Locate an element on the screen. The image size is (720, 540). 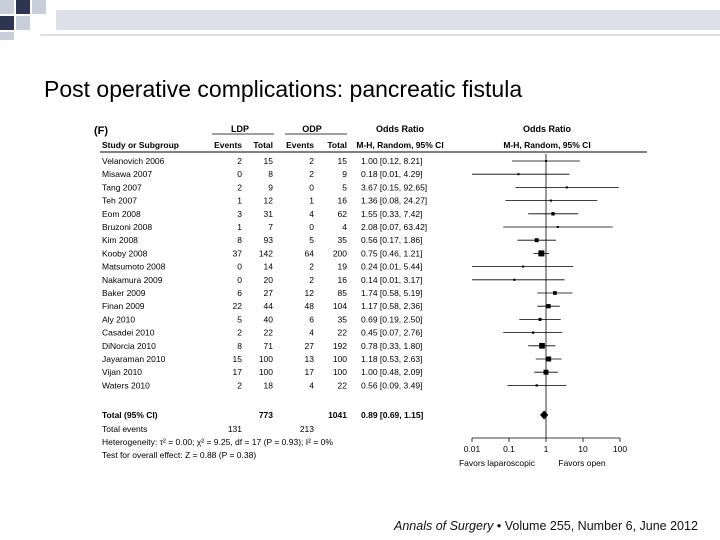
total-ldp: 40 is located at coordinates (269, 319).